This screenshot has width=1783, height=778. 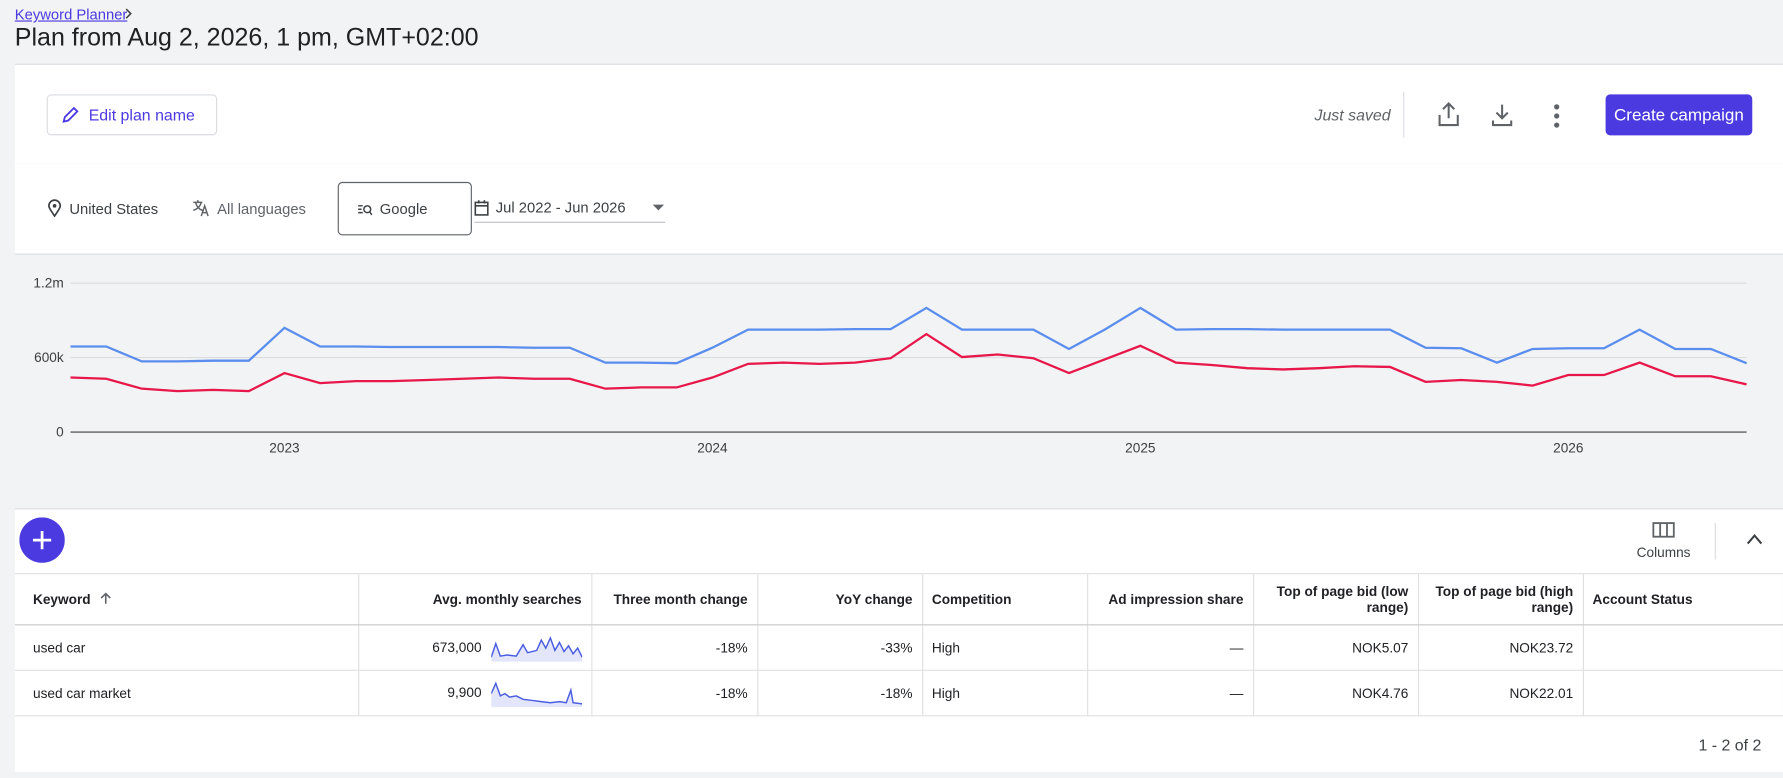 What do you see at coordinates (560, 207) in the screenshot?
I see `date-range-label: Jul 2022 - Jun 2026` at bounding box center [560, 207].